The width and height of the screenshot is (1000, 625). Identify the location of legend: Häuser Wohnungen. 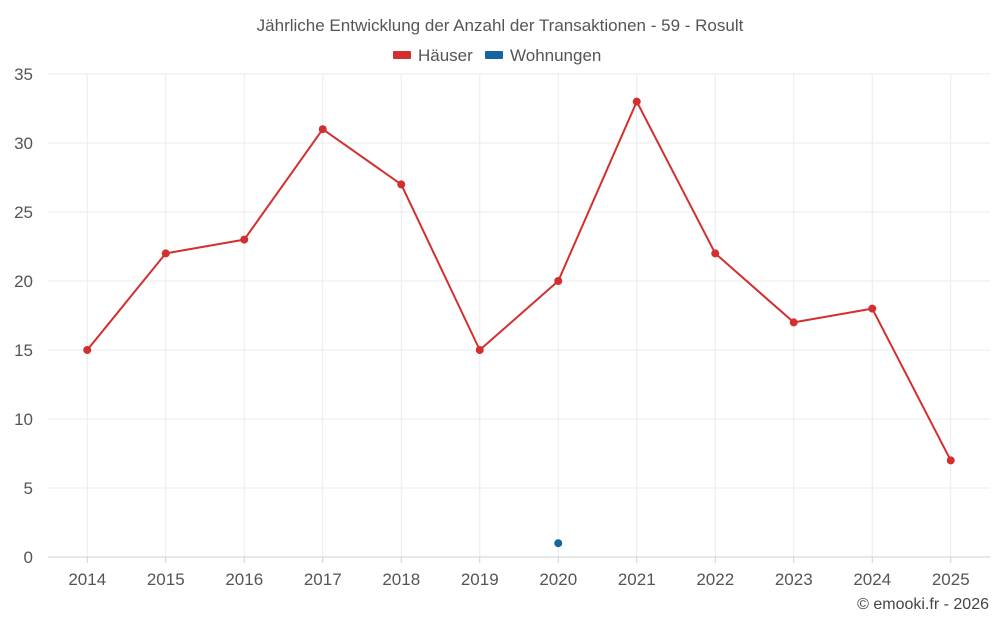
(497, 55).